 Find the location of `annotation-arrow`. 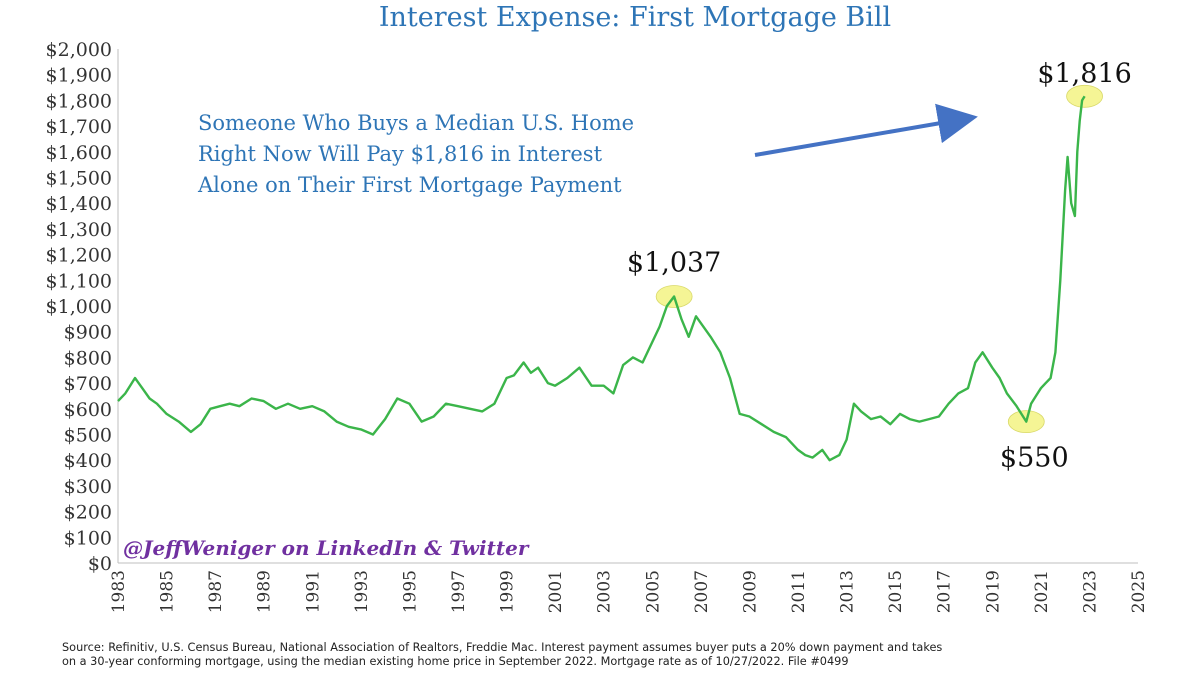

annotation-arrow is located at coordinates (866, 130).